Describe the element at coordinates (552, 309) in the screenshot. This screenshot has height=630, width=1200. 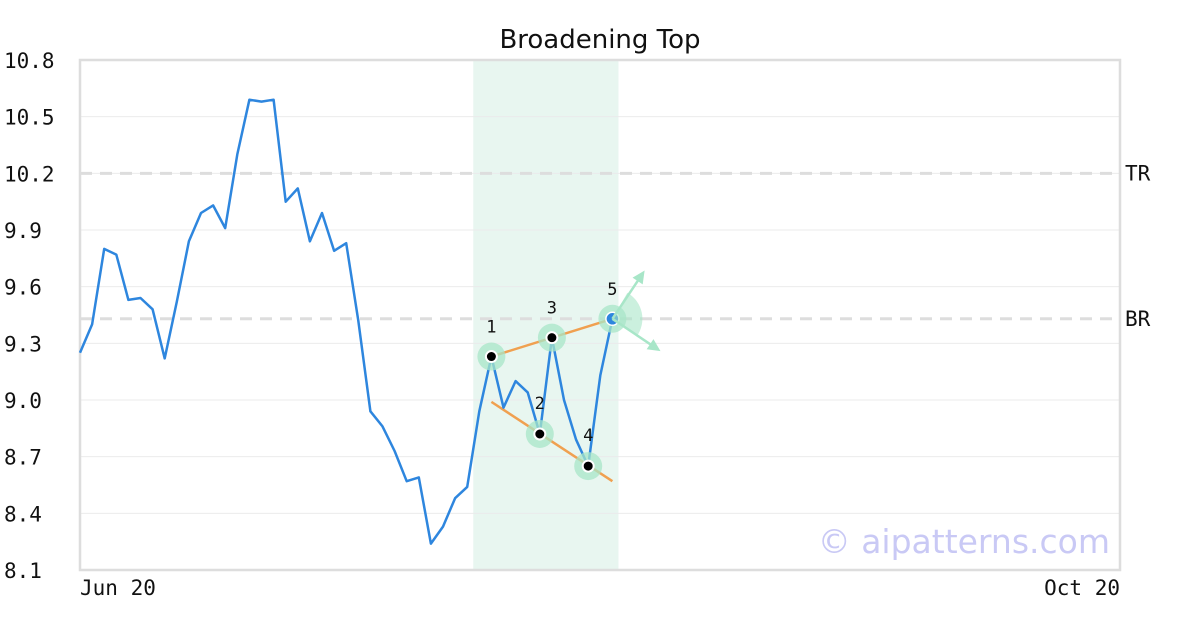
I see `pattern-point-label: 3` at that location.